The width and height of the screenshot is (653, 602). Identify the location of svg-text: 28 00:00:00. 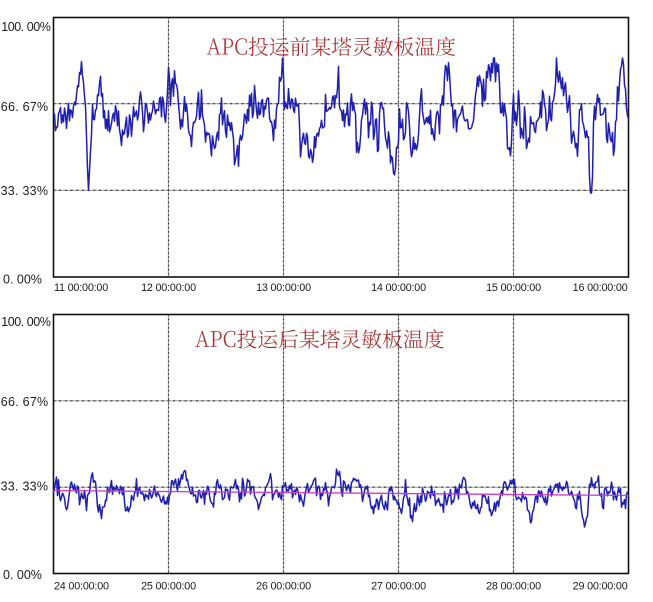
(513, 587).